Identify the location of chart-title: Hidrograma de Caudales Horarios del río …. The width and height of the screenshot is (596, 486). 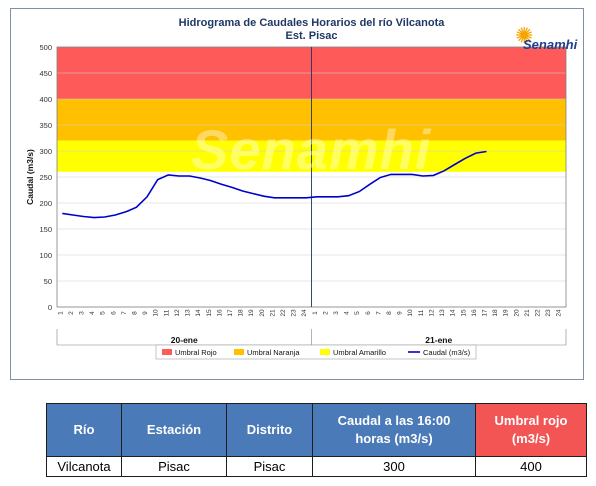
(312, 23).